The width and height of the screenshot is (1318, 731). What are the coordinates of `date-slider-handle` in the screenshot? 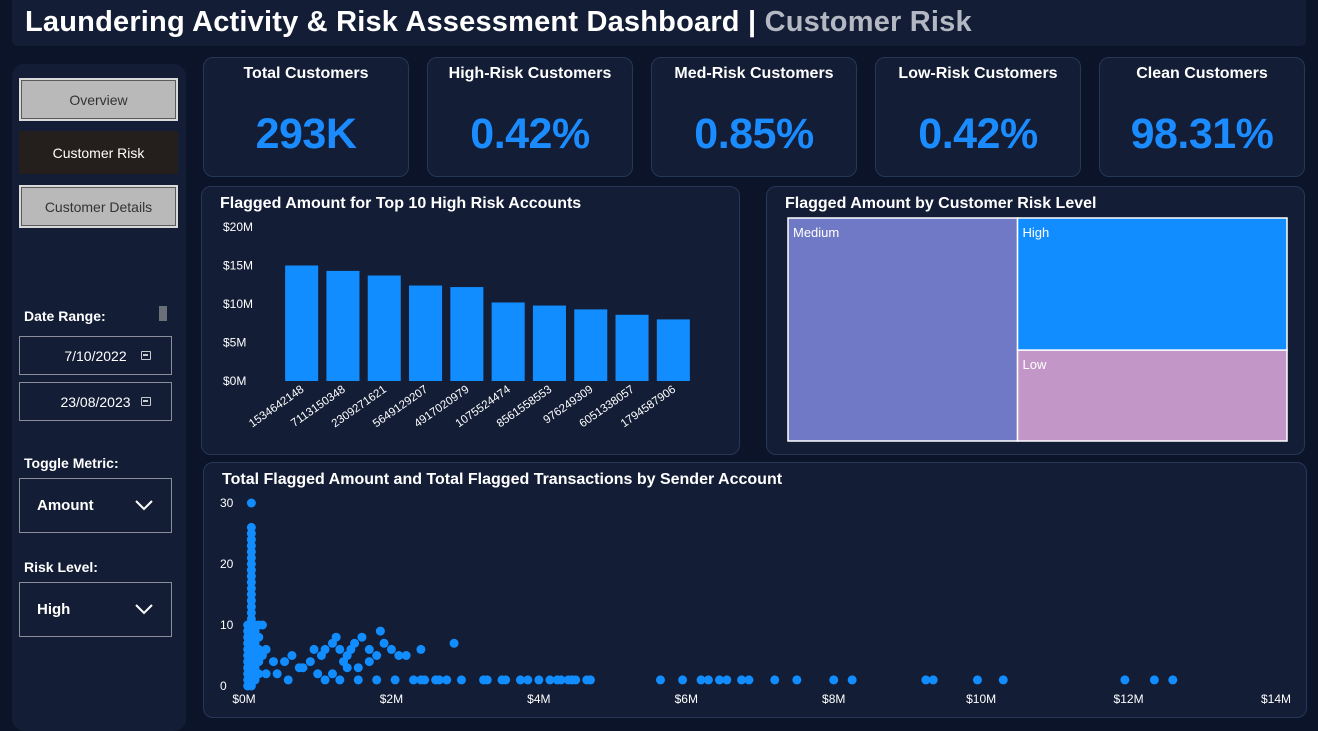 It's located at (163, 313).